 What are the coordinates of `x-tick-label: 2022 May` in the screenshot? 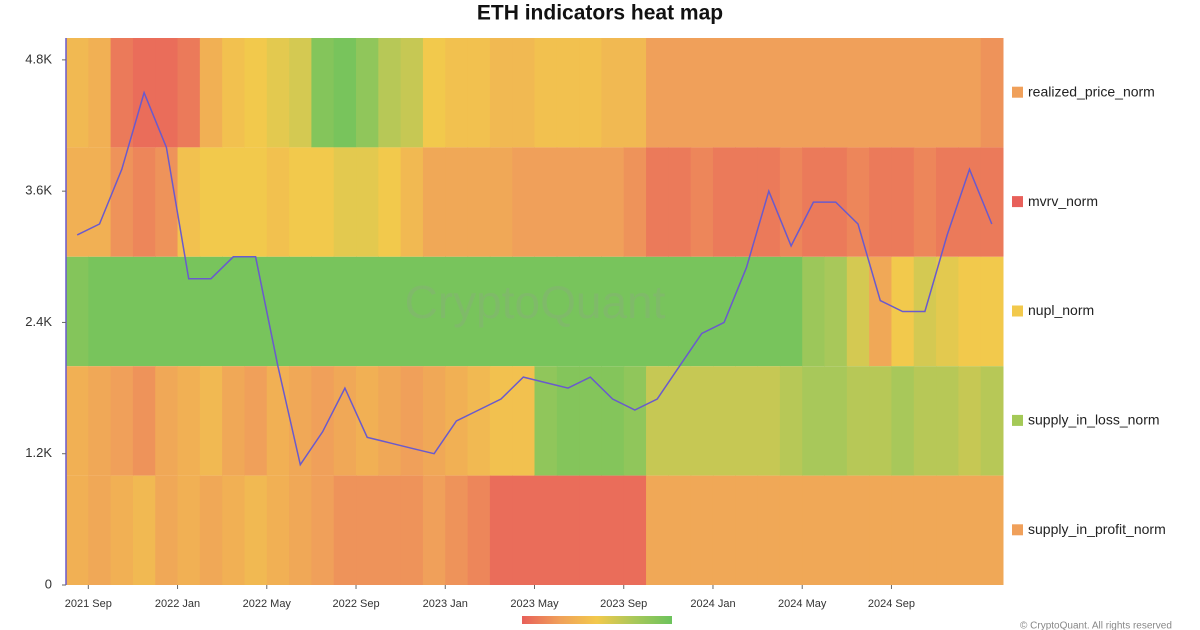 It's located at (267, 604).